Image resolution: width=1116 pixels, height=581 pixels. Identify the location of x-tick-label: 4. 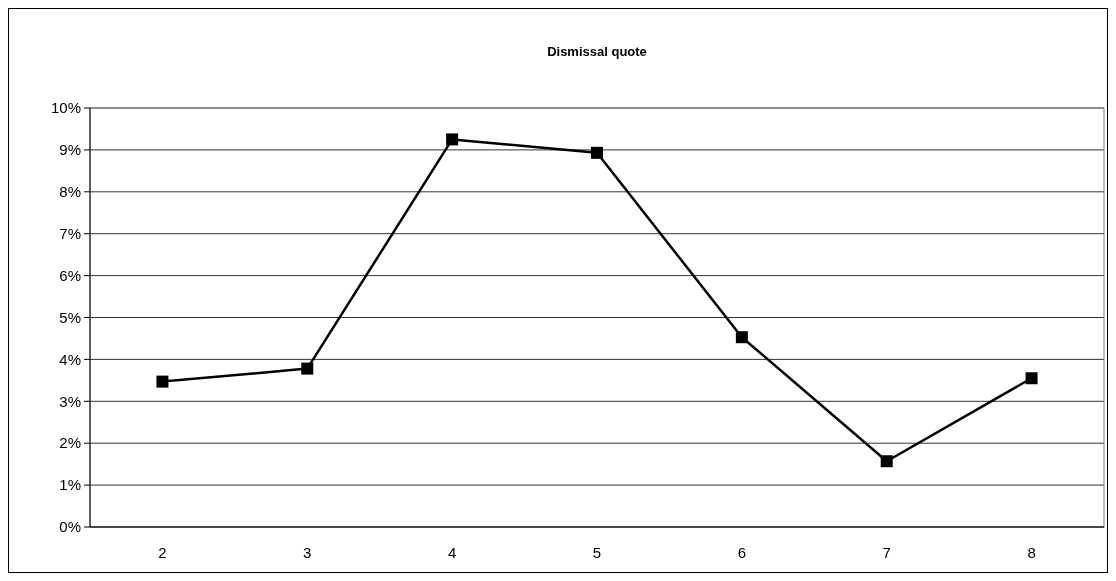
(452, 552).